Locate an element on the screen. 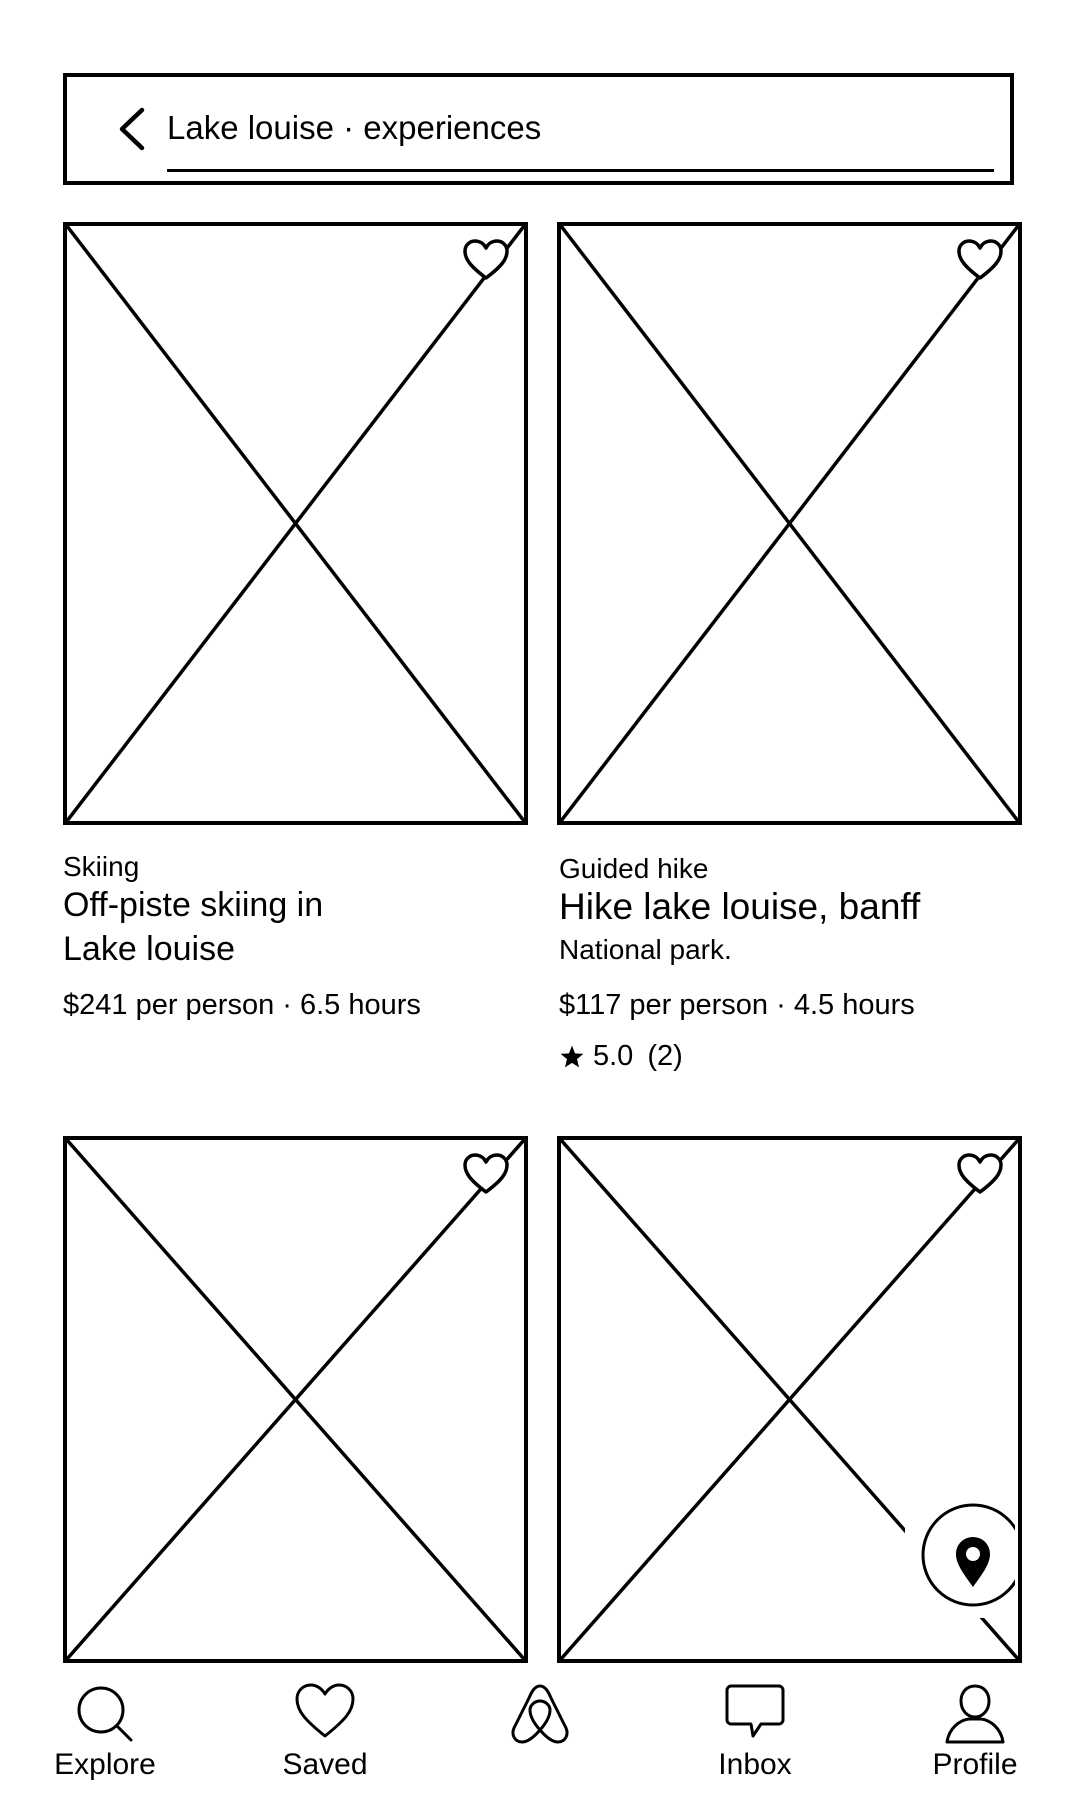  listing-title-line-1: Off-piste skiing in is located at coordinates (193, 905).